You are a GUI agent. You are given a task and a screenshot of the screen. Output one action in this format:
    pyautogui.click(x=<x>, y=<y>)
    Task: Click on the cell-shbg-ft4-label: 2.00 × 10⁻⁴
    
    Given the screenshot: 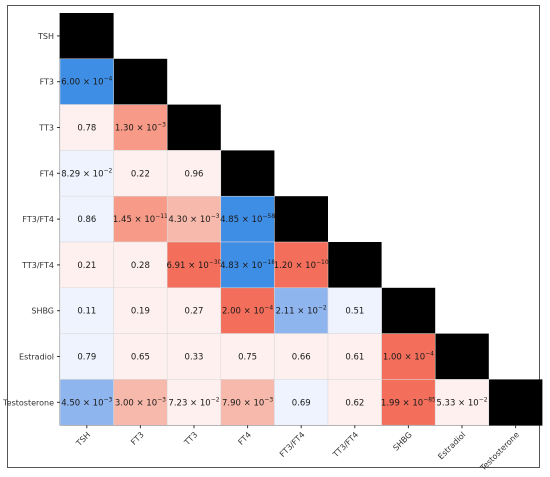 What is the action you would take?
    pyautogui.click(x=247, y=311)
    